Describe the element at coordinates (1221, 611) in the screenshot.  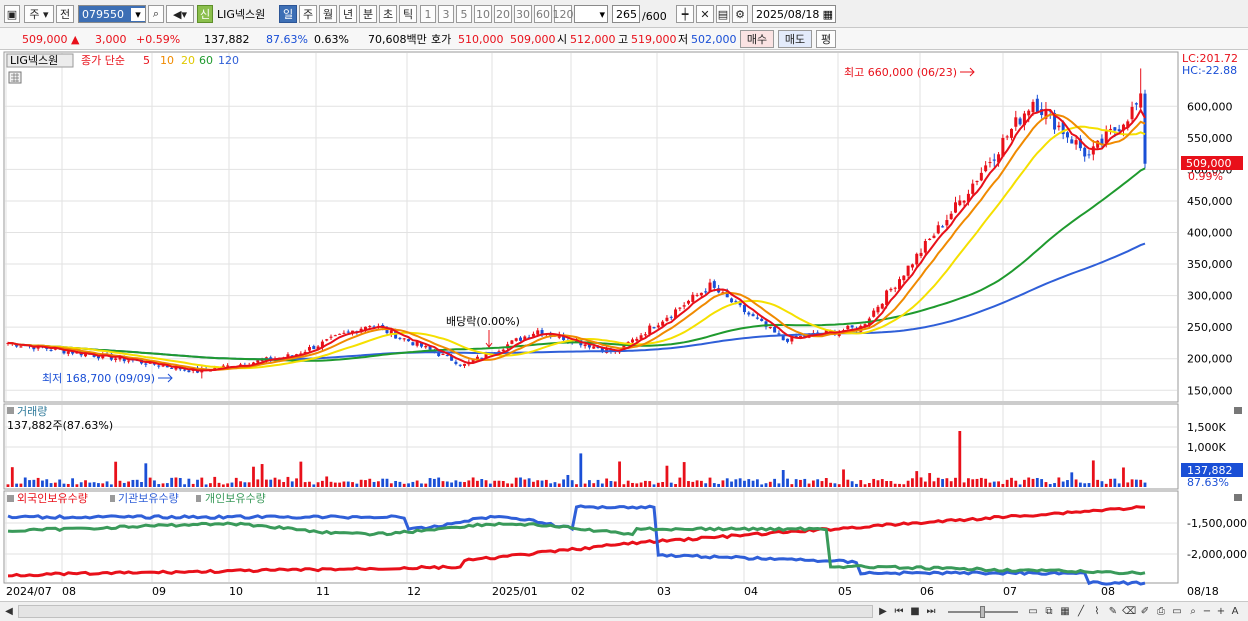
I see `zoom-in-icon: +` at that location.